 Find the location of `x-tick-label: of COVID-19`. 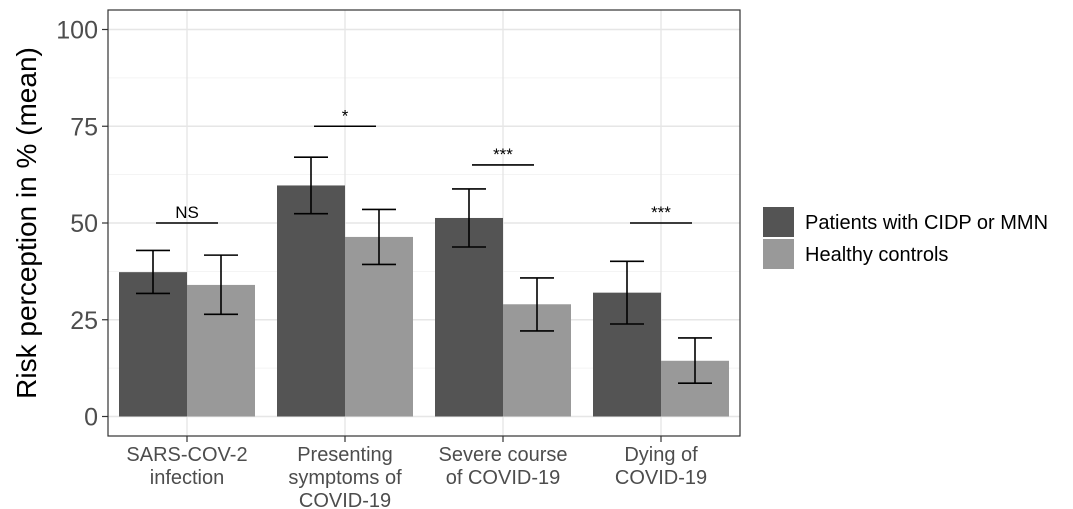

x-tick-label: of COVID-19 is located at coordinates (503, 478).